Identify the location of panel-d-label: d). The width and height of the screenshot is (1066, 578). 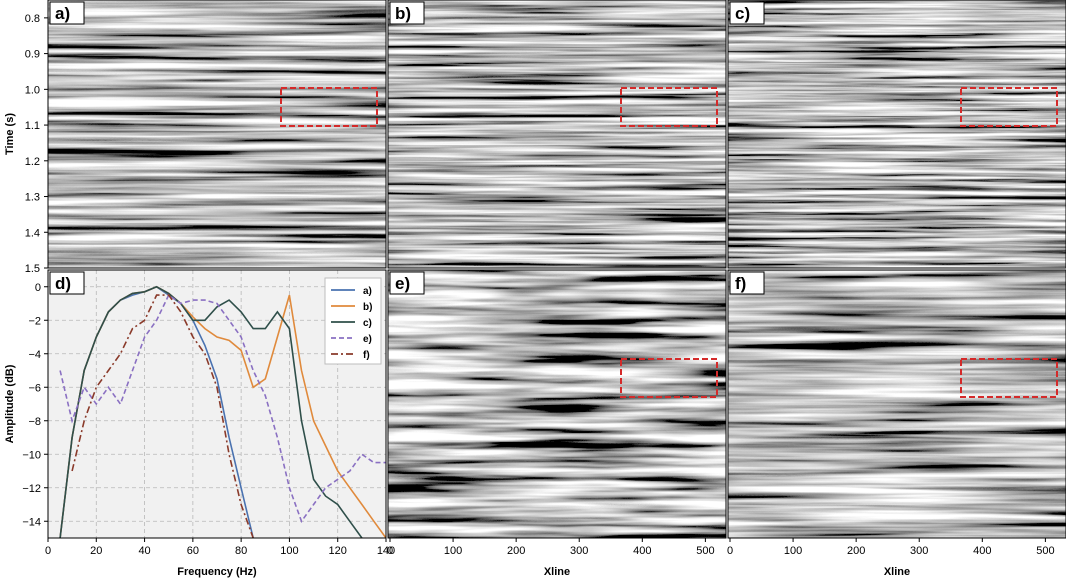
(63, 283).